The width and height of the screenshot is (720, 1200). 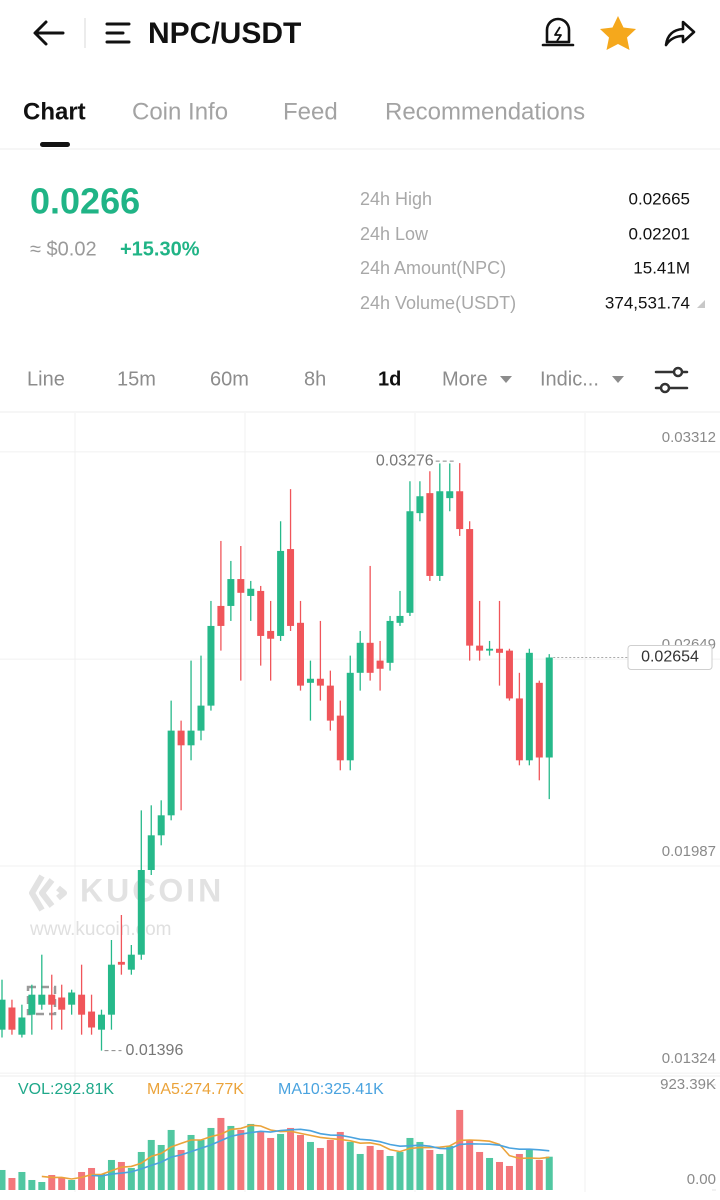 I want to click on corner-mark, so click(x=701, y=304).